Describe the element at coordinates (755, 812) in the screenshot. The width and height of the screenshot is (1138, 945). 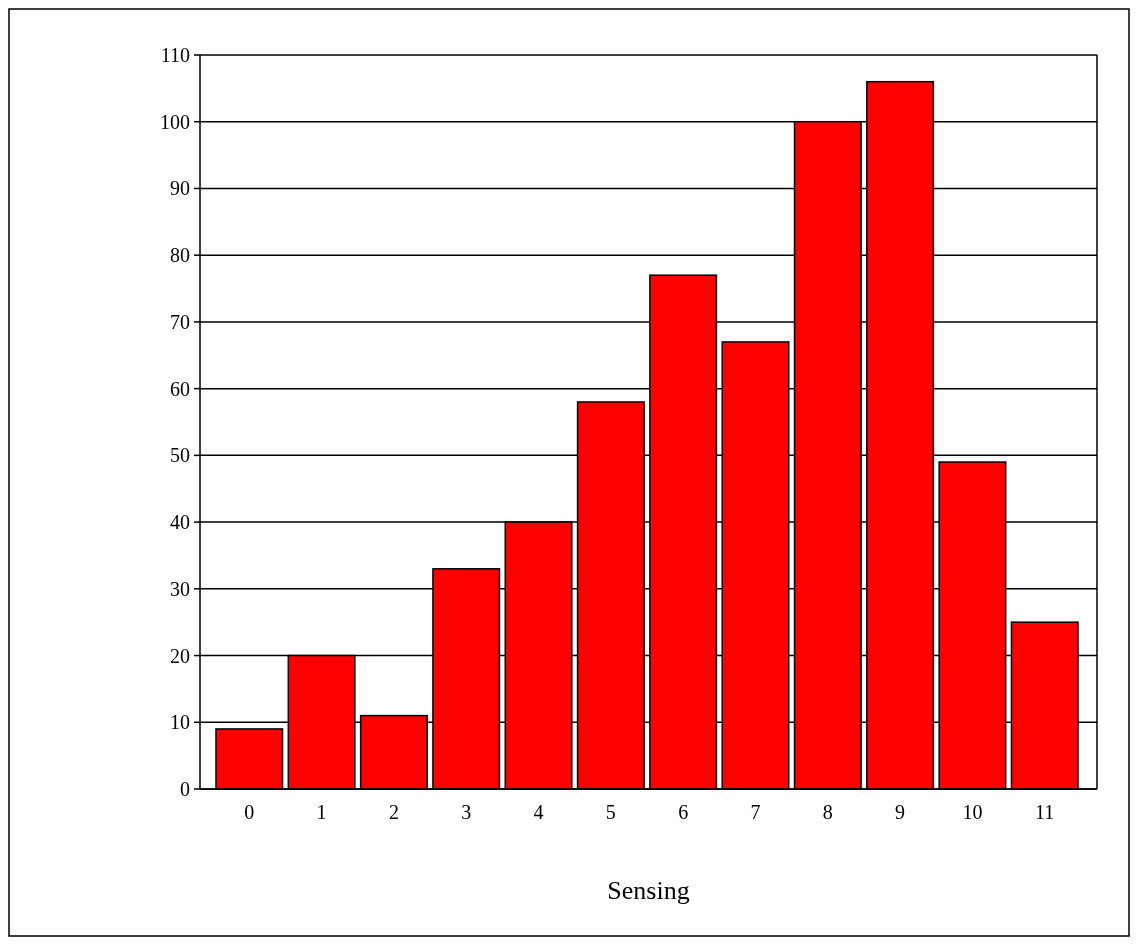
I see `x-tick-label: 7` at that location.